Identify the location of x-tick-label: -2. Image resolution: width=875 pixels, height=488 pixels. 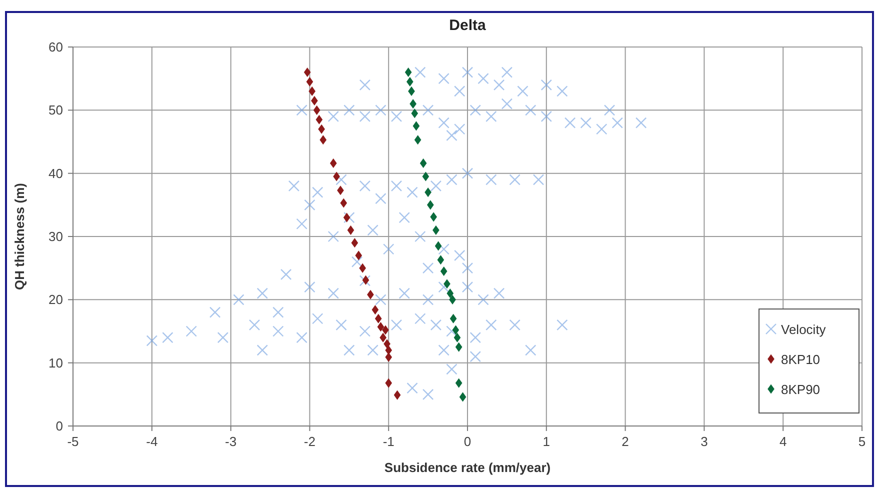
(310, 441).